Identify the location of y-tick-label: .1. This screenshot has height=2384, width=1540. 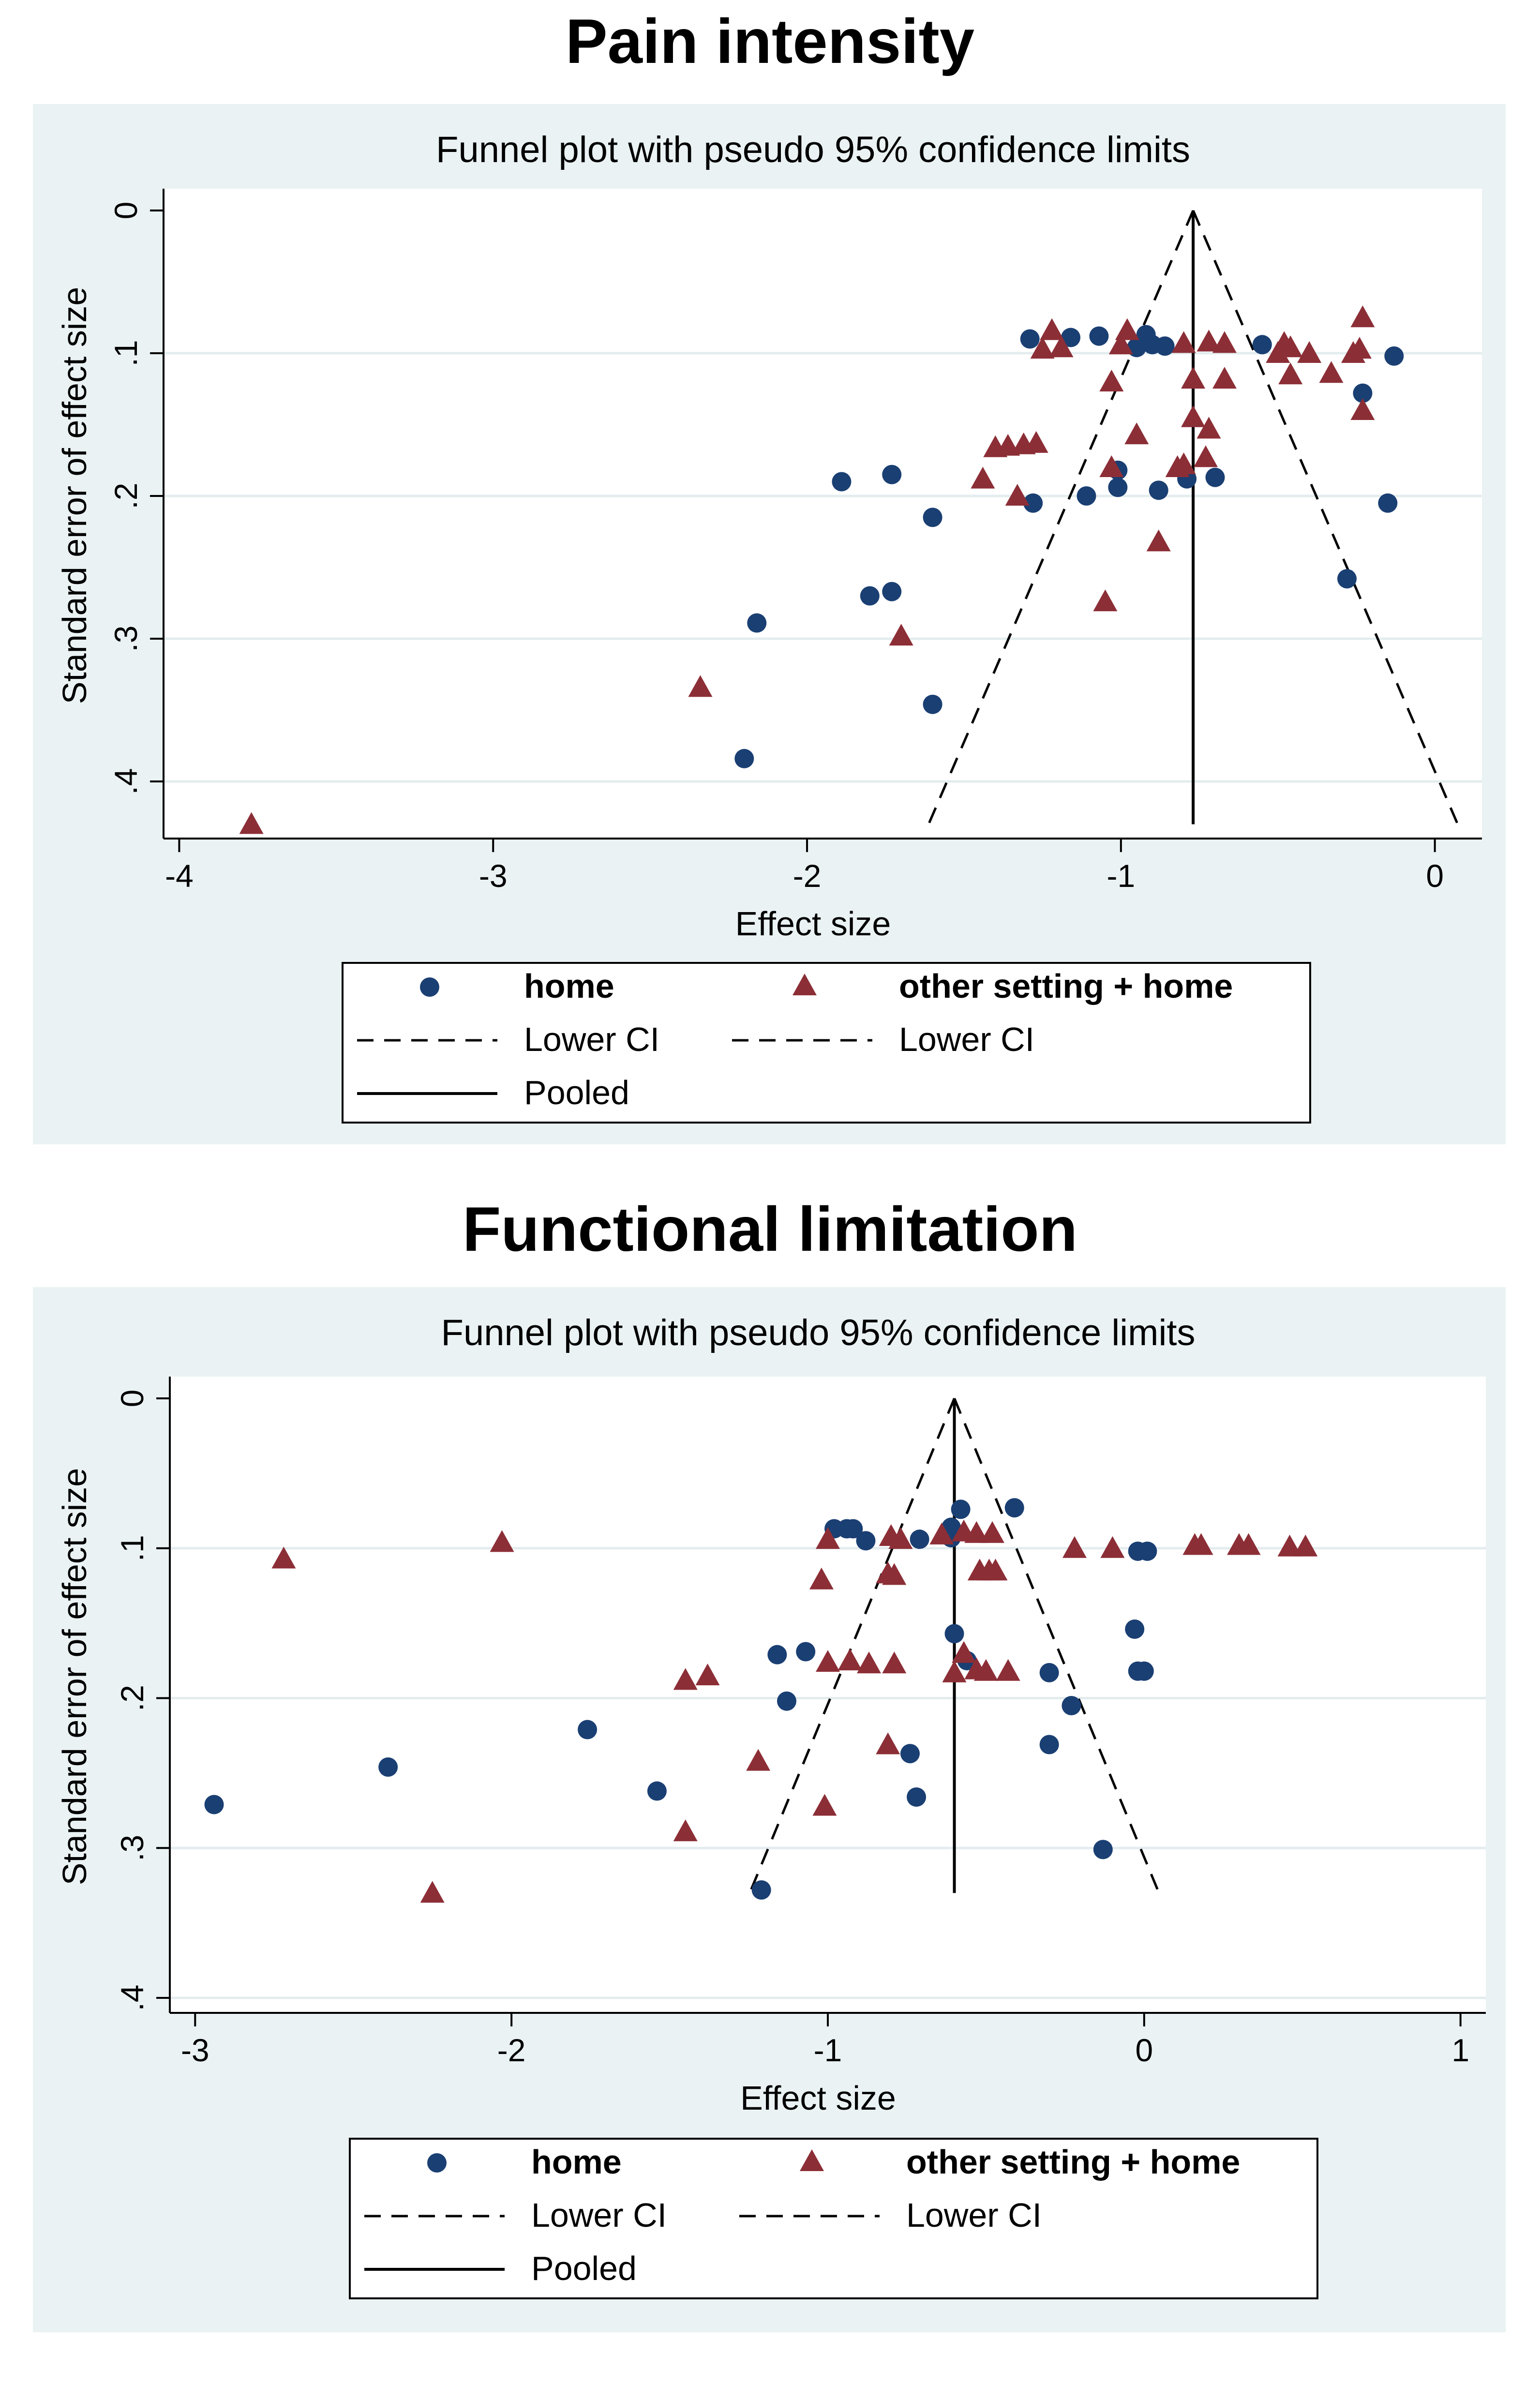
(126, 353).